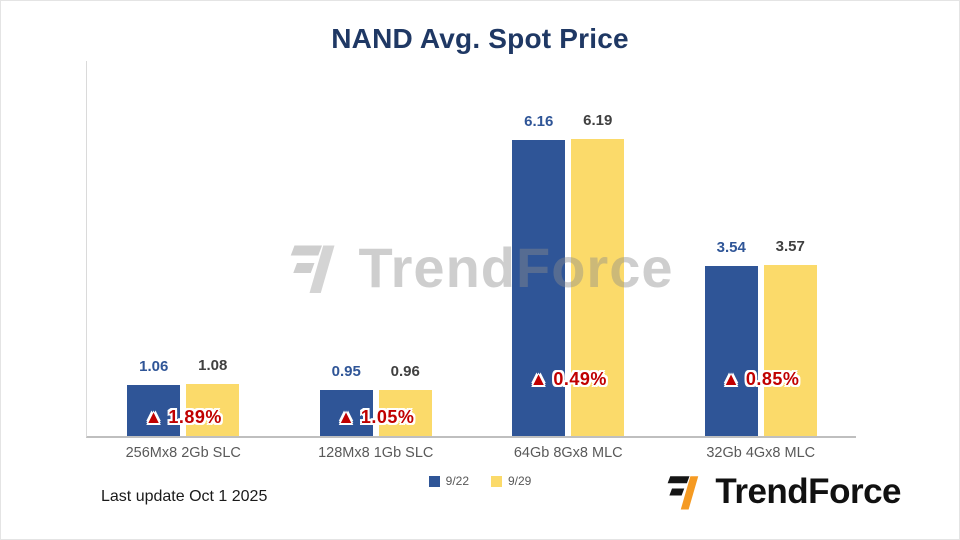 This screenshot has height=540, width=960. Describe the element at coordinates (568, 379) in the screenshot. I see `pct-change-label: ▲ 0.49%` at that location.